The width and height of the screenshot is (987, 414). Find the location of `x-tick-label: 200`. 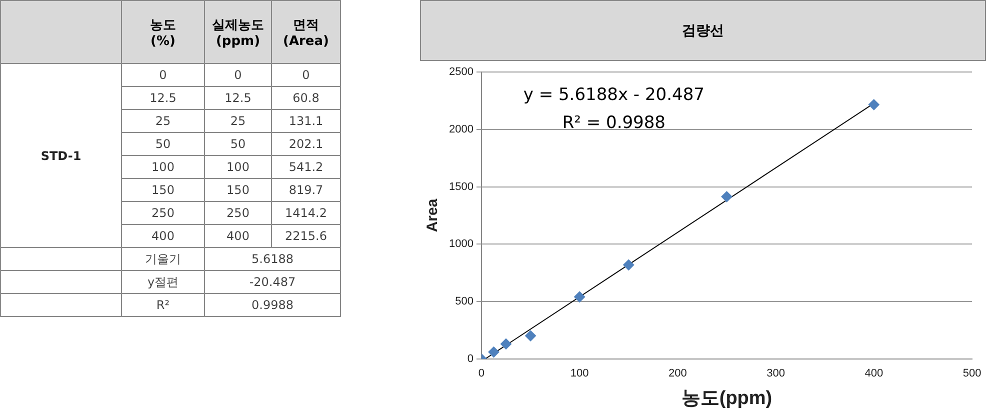

x-tick-label: 200 is located at coordinates (677, 374).